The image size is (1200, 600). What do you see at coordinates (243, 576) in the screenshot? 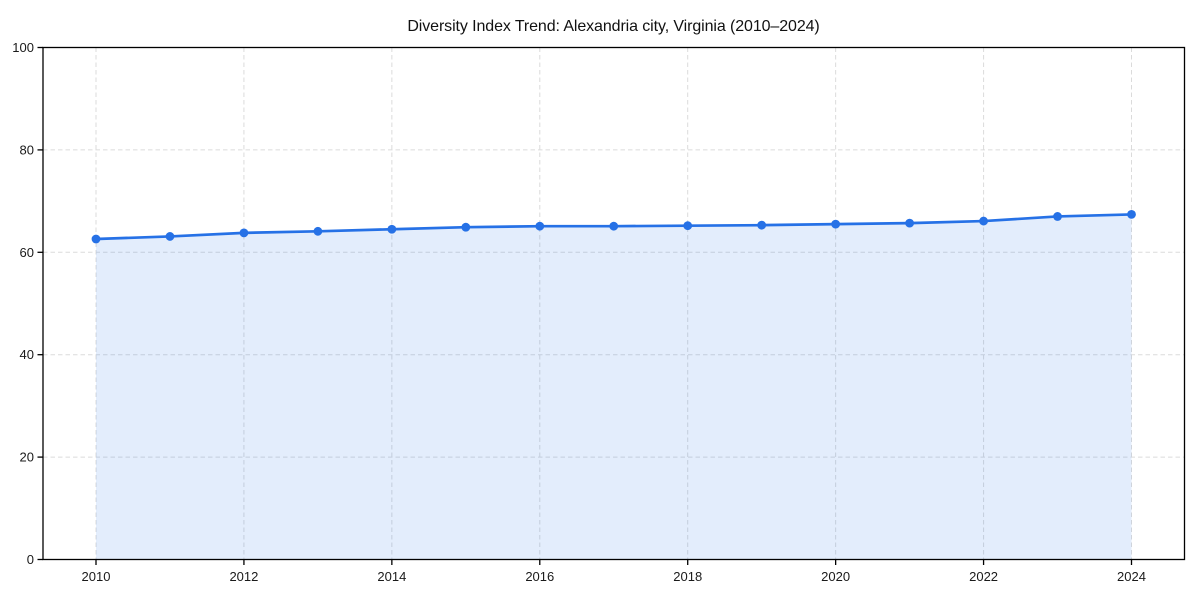
I see `x-tick-label: 2012` at bounding box center [243, 576].